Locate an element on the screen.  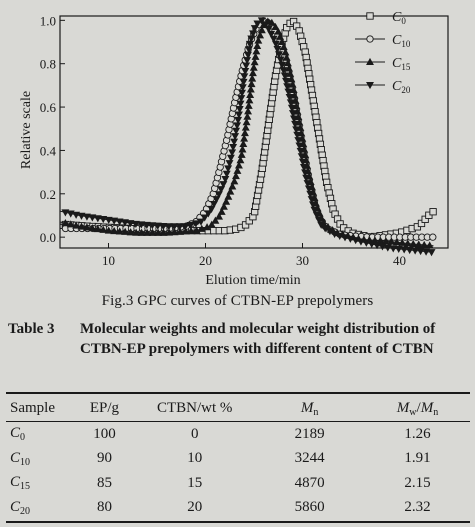
cell-sample: C0 is located at coordinates (18, 434).